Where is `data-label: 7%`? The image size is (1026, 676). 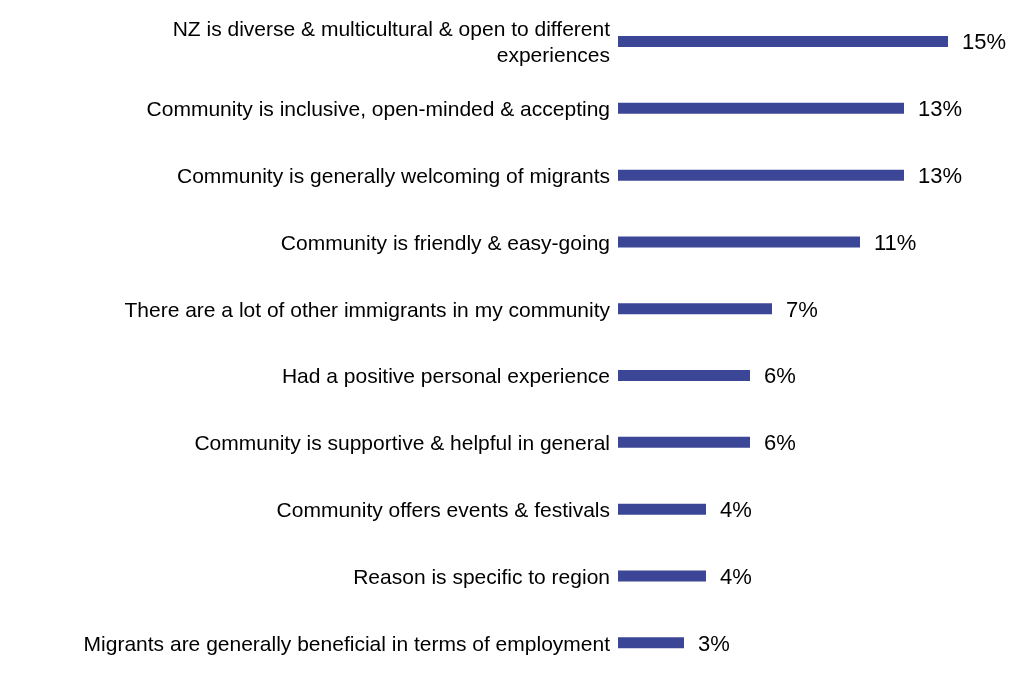 data-label: 7% is located at coordinates (802, 309).